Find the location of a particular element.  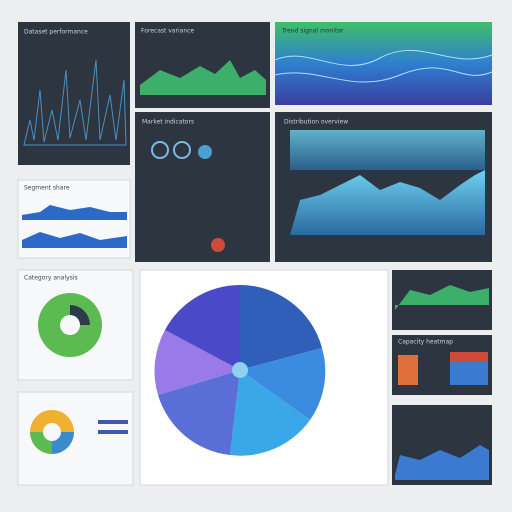

panel: Forecast variance is located at coordinates (202, 65).